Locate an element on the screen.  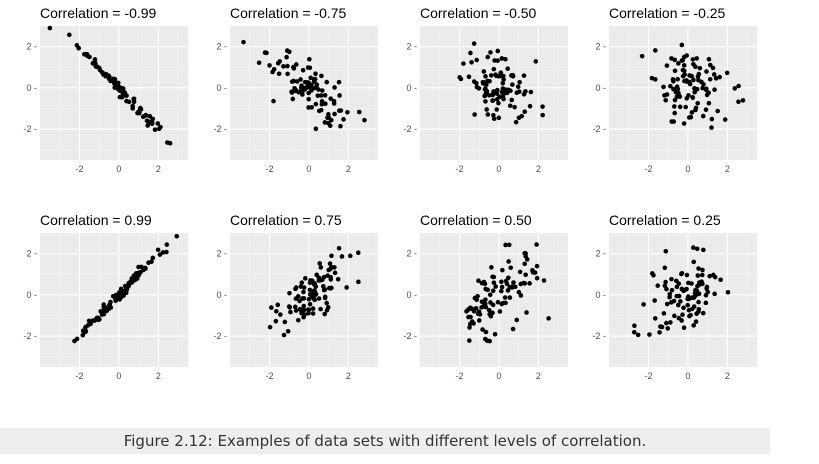
x-tick-label: 0 is located at coordinates (308, 376).